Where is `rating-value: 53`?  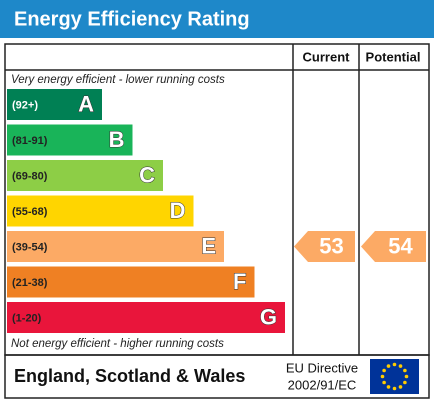
rating-value: 53 is located at coordinates (331, 245).